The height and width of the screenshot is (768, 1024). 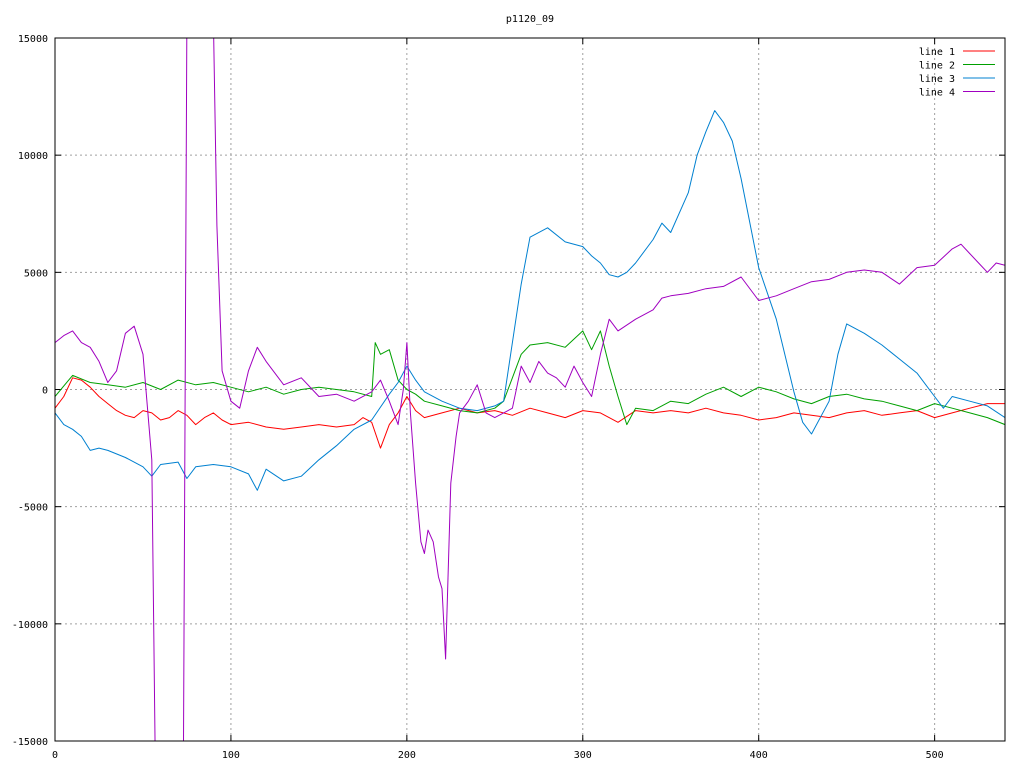 What do you see at coordinates (33, 39) in the screenshot?
I see `y-tick-label: 15000` at bounding box center [33, 39].